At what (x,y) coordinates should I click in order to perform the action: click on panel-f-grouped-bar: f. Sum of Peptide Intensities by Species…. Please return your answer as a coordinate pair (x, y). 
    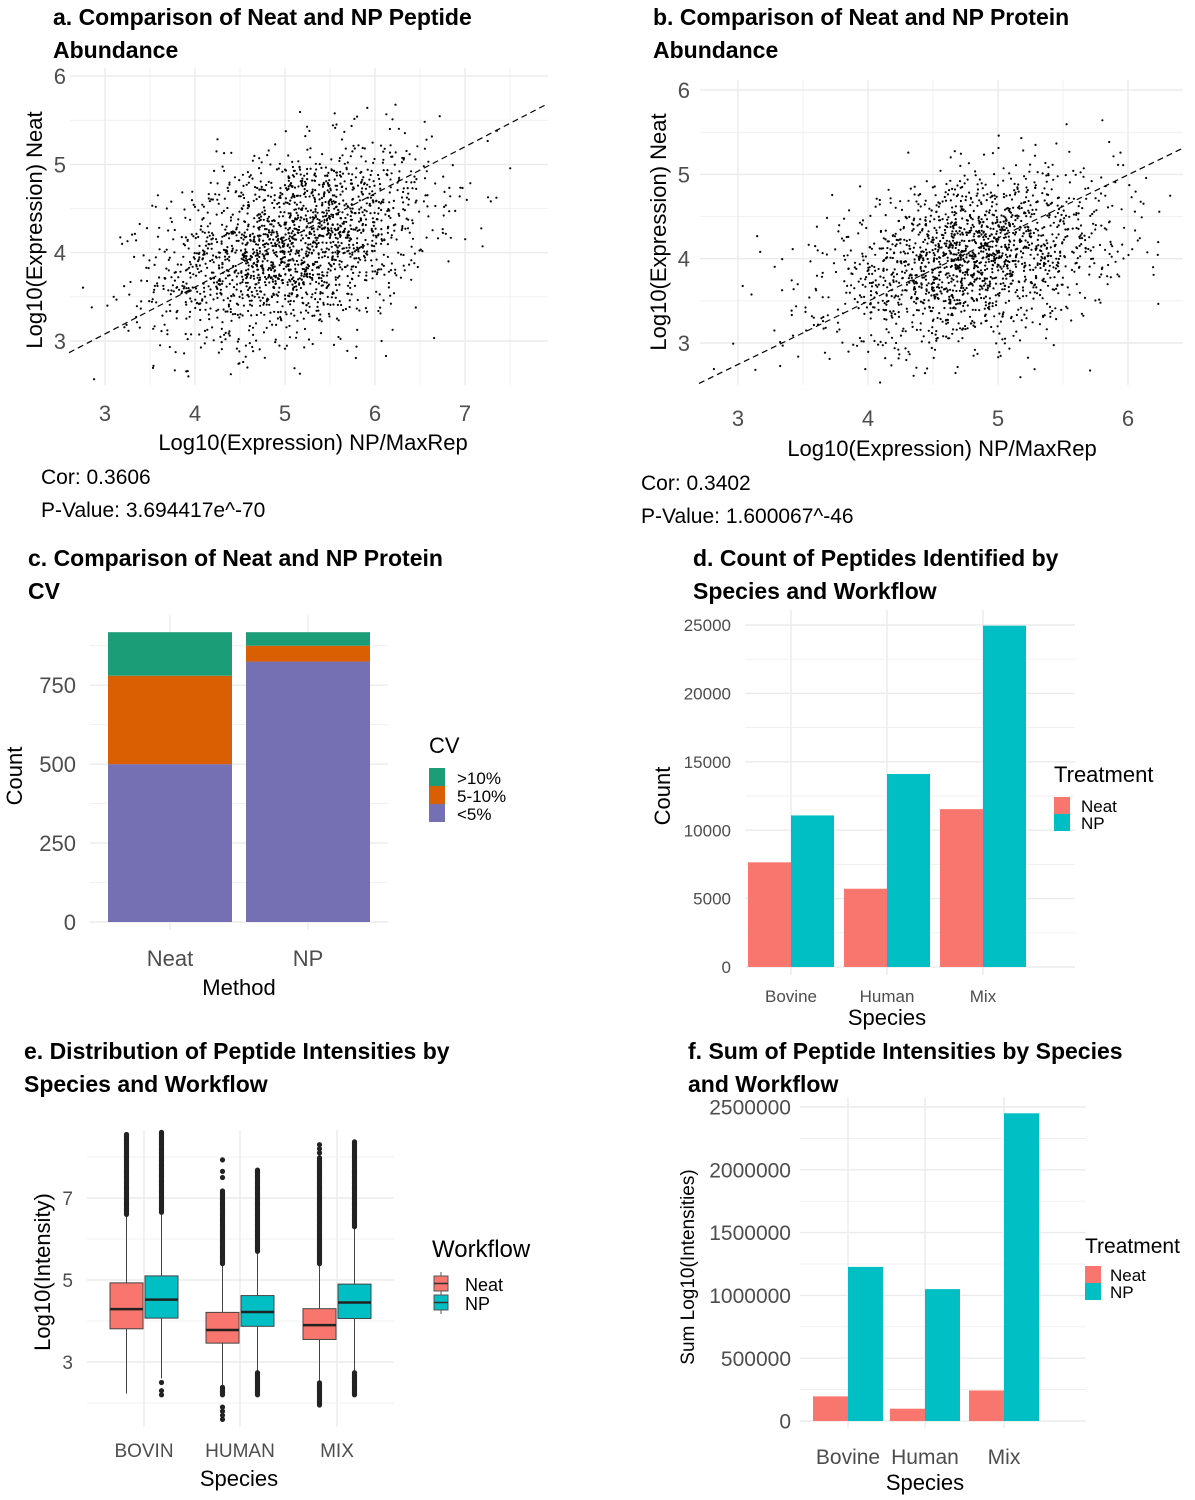
    Looking at the image, I should click on (929, 1266).